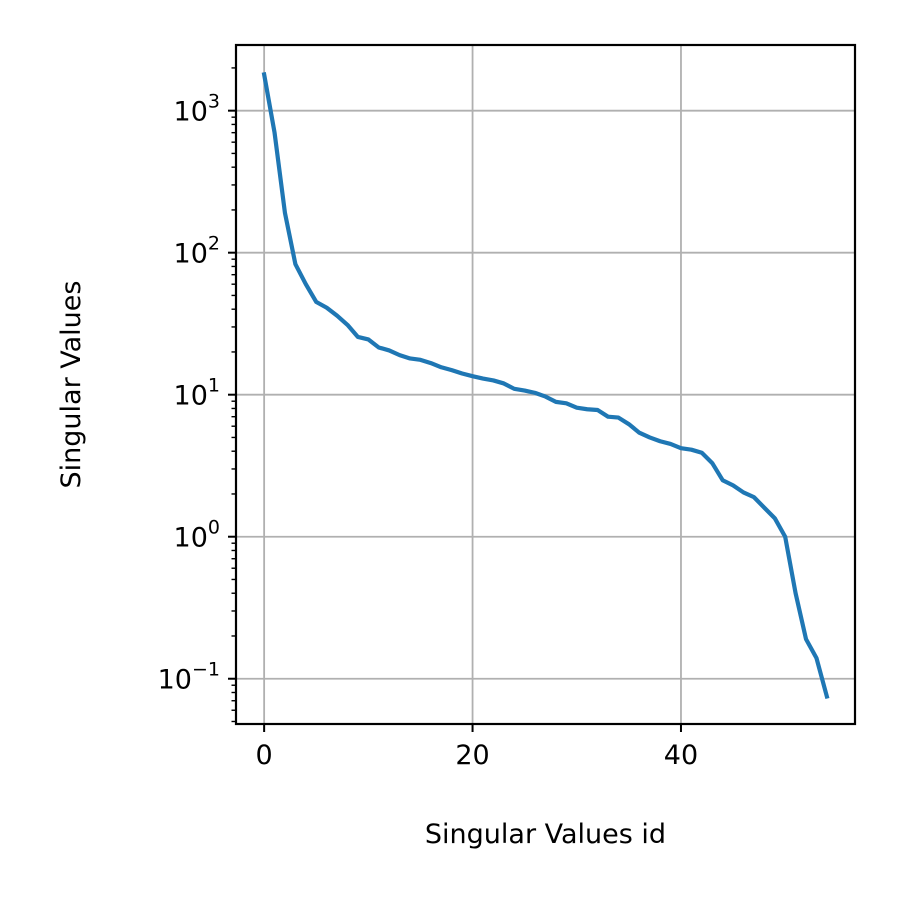 This screenshot has width=900, height=900. What do you see at coordinates (472, 755) in the screenshot?
I see `x-tick-label: 20` at bounding box center [472, 755].